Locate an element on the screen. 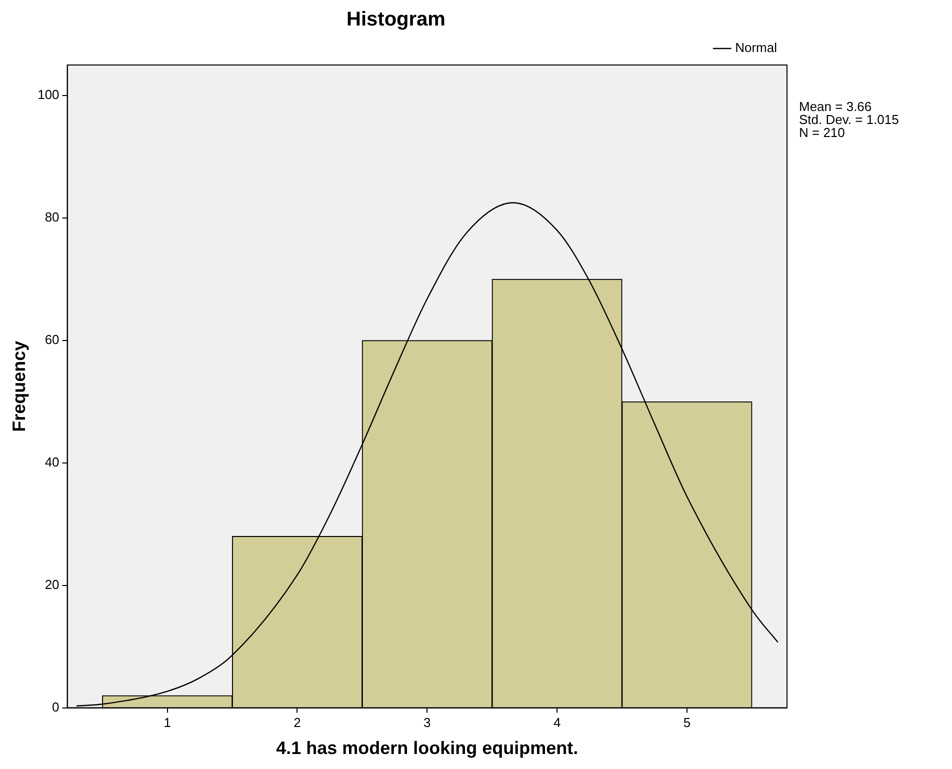 This screenshot has height=769, width=952. text: Mean = 3.66 is located at coordinates (835, 106).